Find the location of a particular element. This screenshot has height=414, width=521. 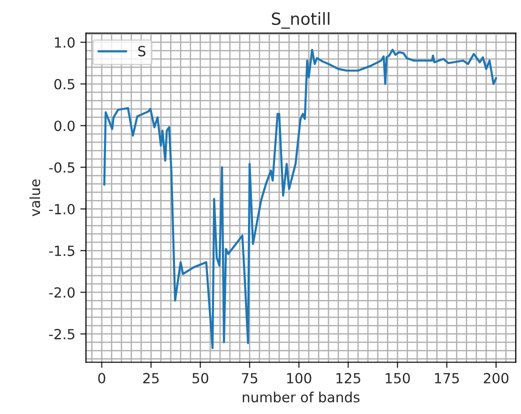

y-tick-label: -2.0 is located at coordinates (62, 292).